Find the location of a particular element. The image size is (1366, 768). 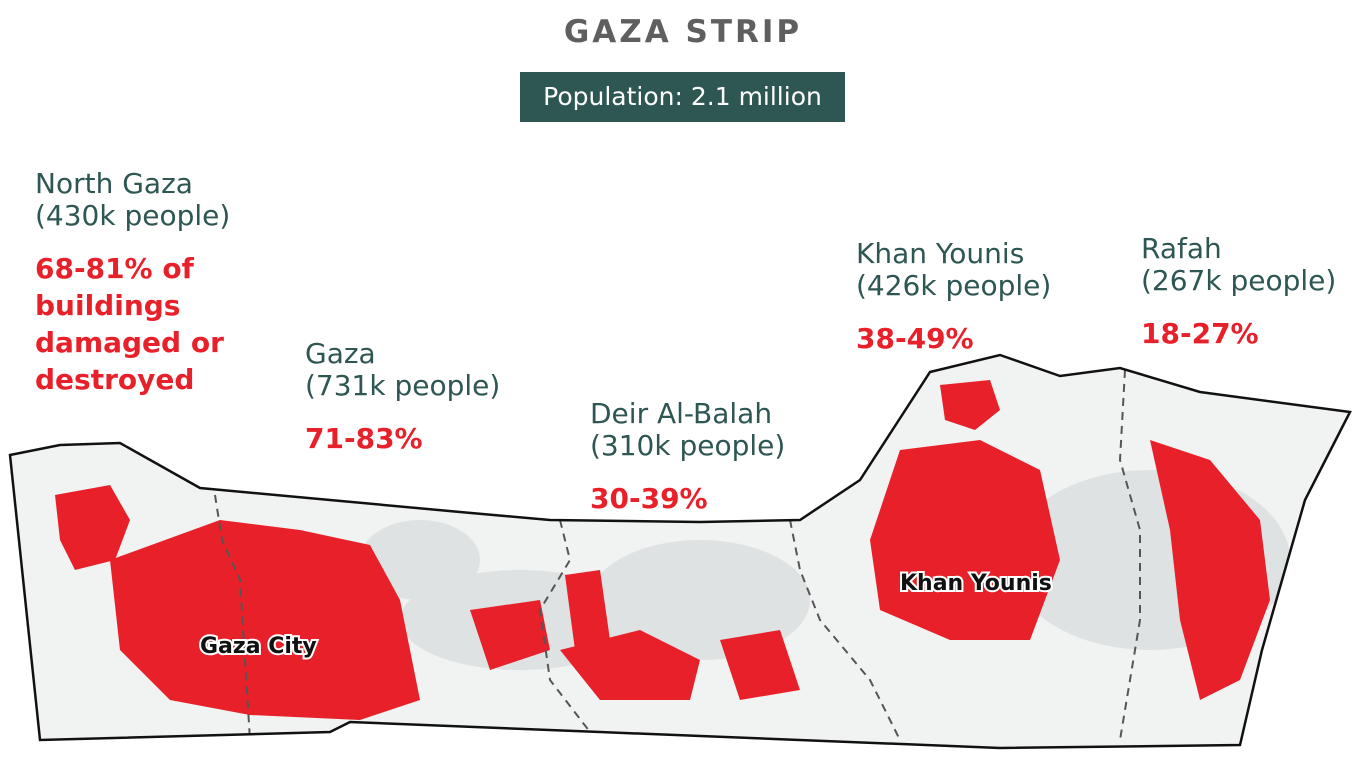

region-name: North Gaza is located at coordinates (114, 183).